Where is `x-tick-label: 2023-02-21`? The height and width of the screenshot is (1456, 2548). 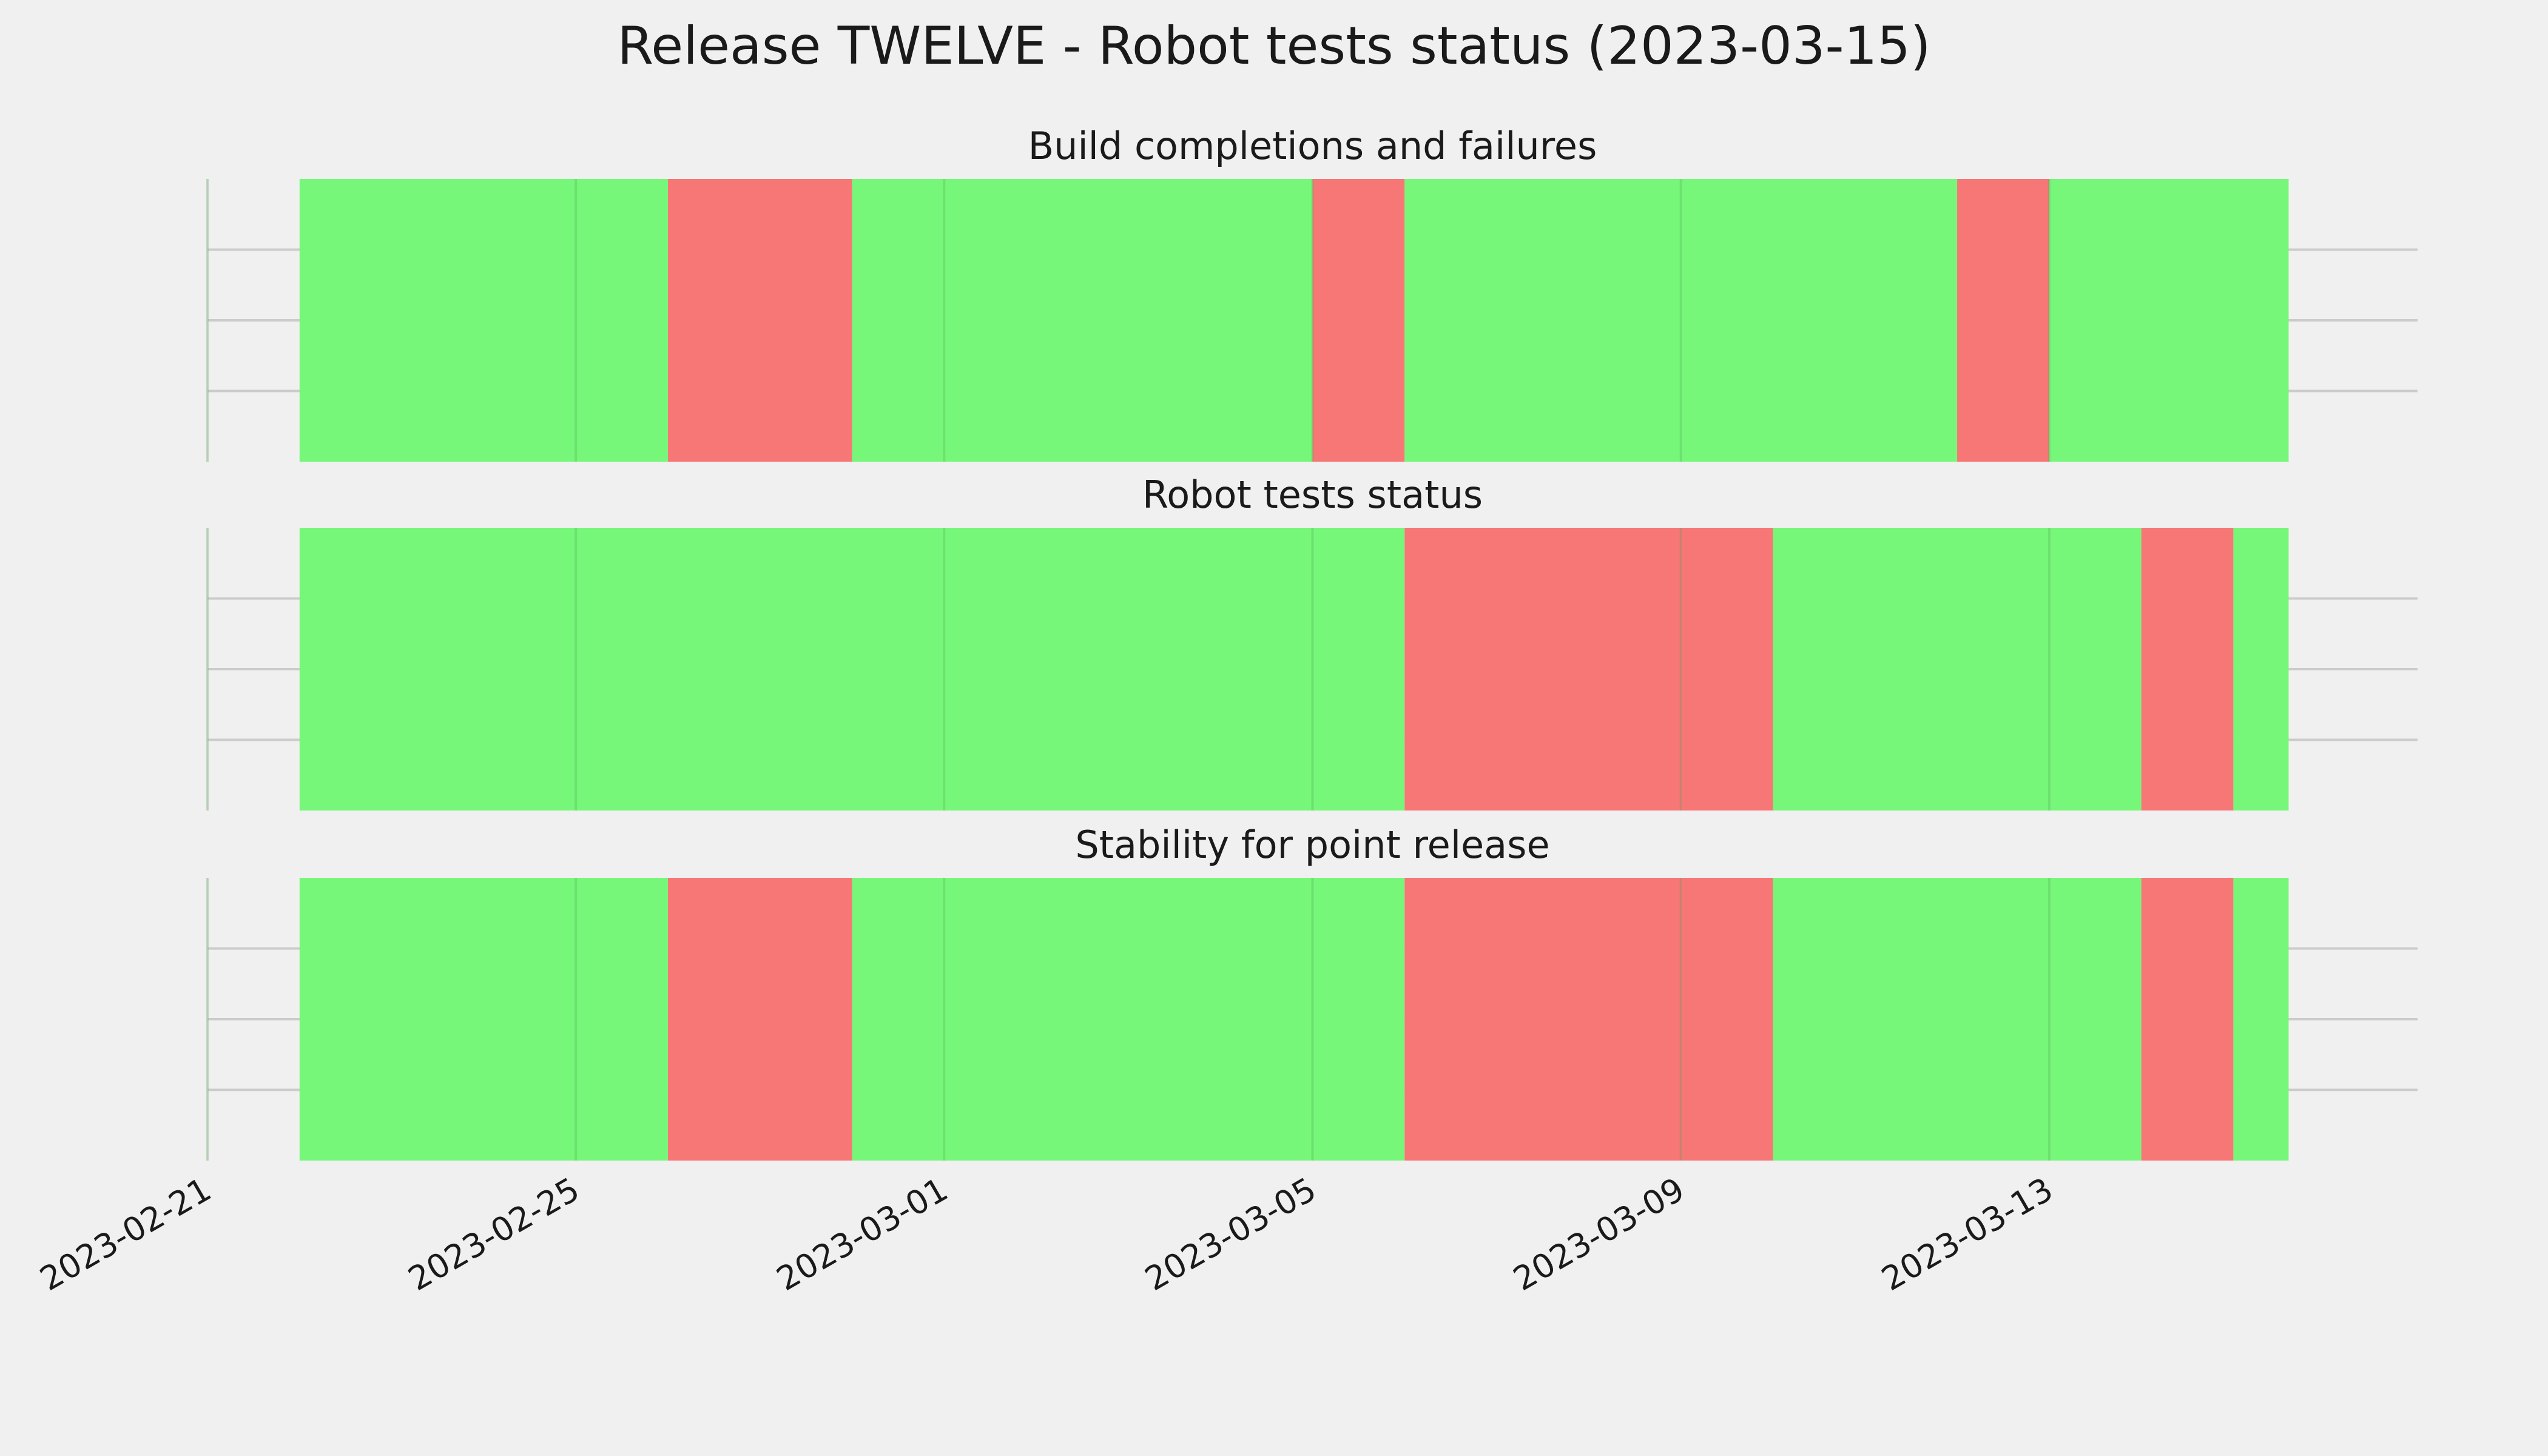
x-tick-label: 2023-02-21 is located at coordinates (125, 1234).